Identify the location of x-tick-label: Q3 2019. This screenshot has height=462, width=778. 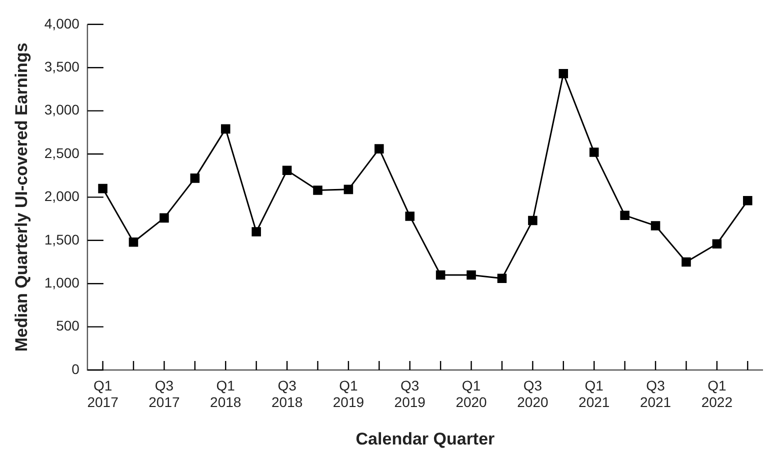
(410, 393).